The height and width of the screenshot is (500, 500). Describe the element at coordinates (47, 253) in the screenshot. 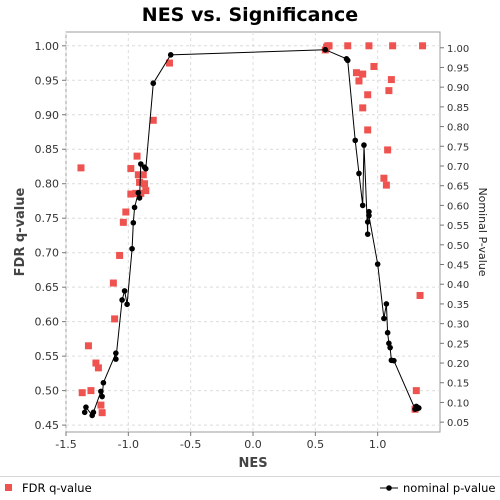

I see `y-tick-label: 0.70` at that location.